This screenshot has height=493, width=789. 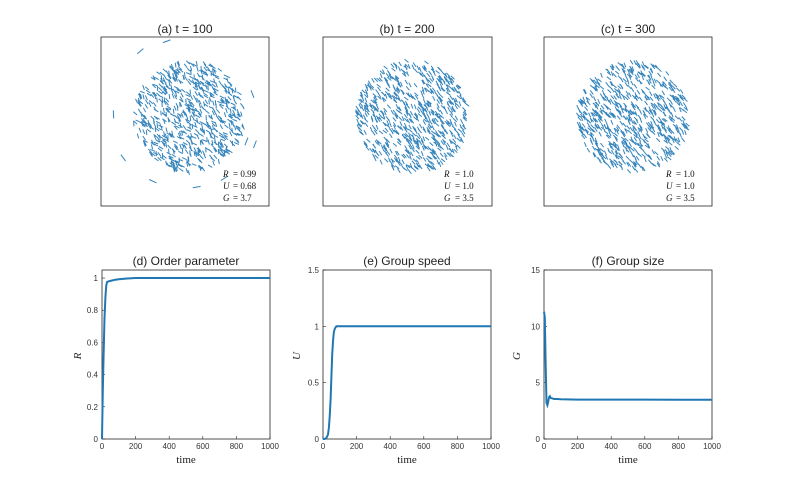 I want to click on panel-f-ticks: 0 200 400 600 800 1000 0 5 10 15, so click(x=626, y=358).